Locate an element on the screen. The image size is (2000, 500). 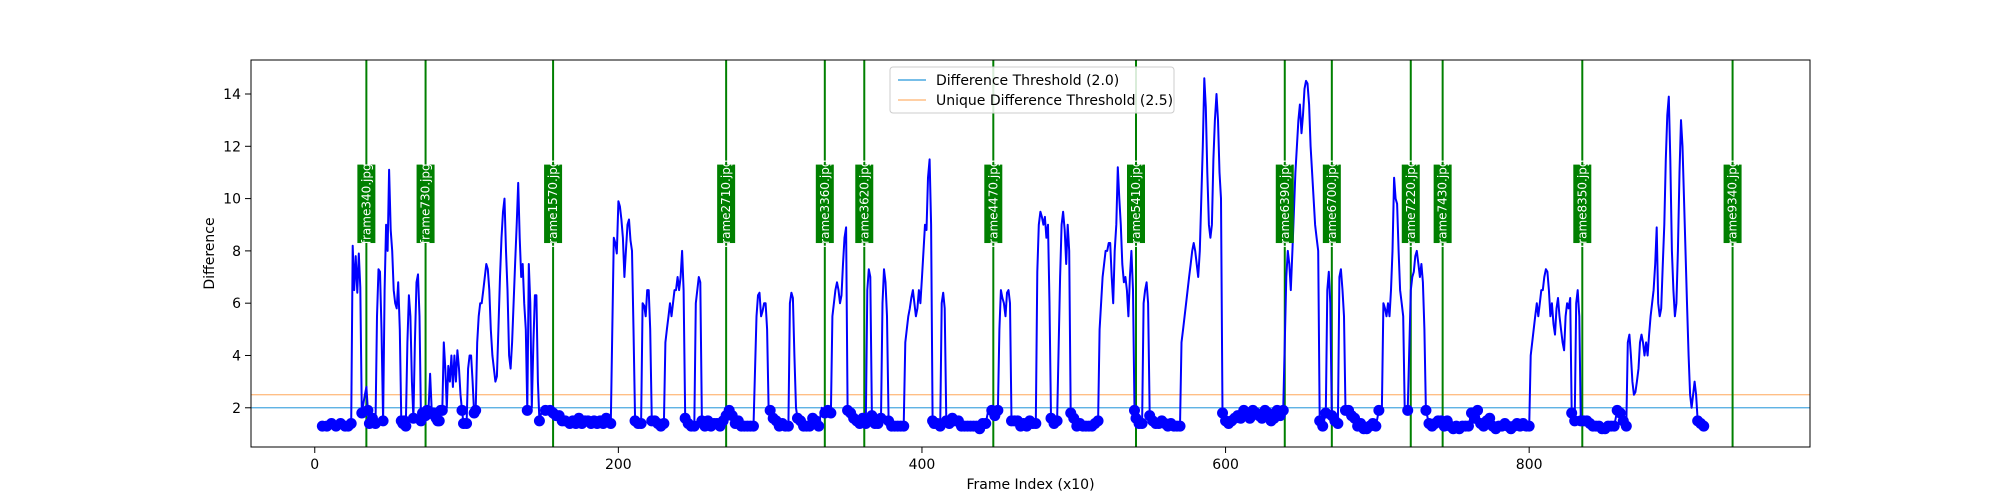
legend-label-0: Difference Threshold (2.0) is located at coordinates (1027, 81).